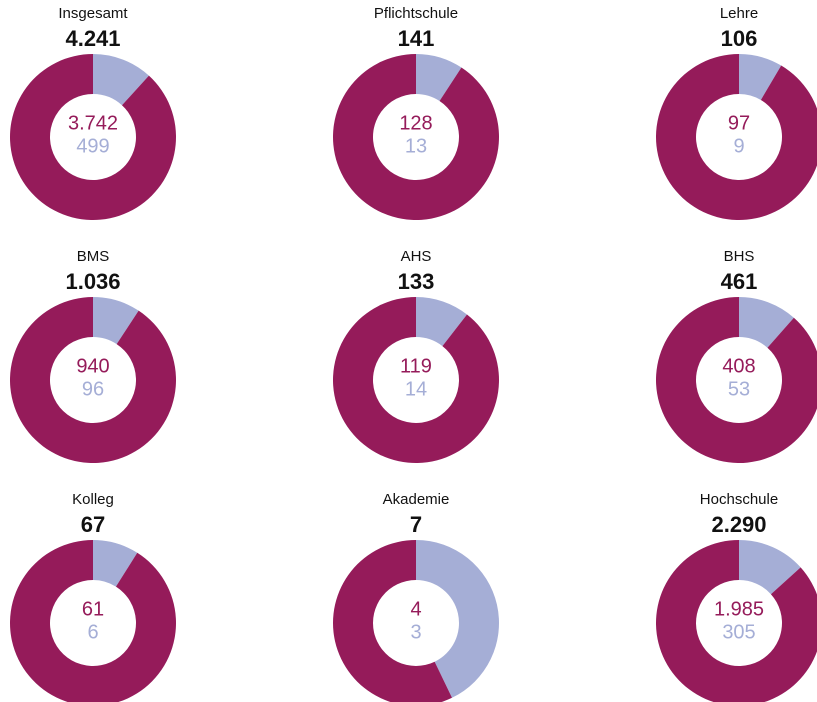 The image size is (817, 702). I want to click on data-label: 97, so click(739, 123).